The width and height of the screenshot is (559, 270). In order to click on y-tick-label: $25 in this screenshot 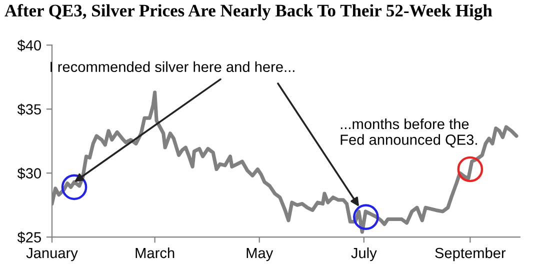, I will do `click(29, 238)`.